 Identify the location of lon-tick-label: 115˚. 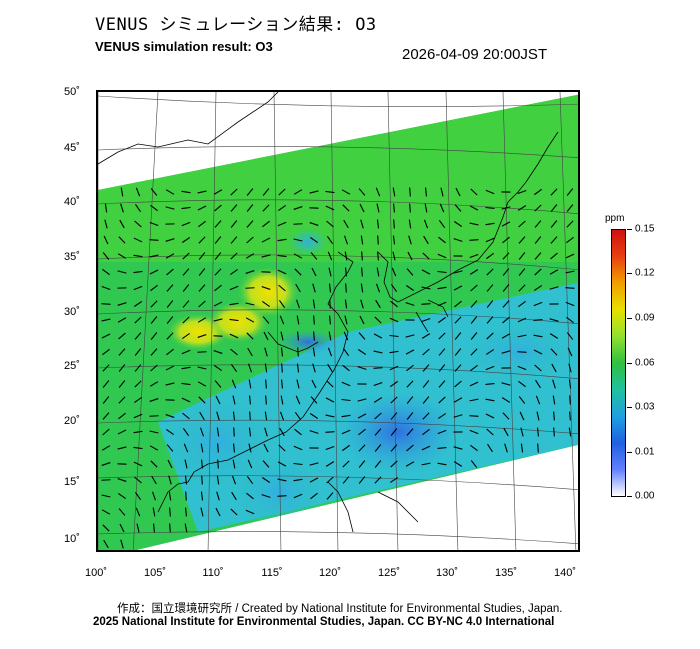
(272, 573).